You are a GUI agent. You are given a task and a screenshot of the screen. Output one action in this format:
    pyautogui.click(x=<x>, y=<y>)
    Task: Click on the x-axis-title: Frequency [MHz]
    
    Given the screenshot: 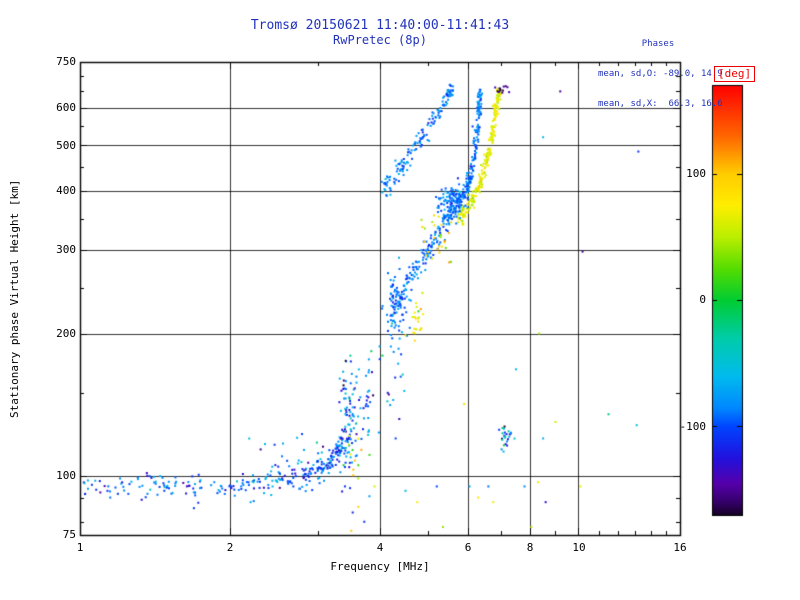 What is the action you would take?
    pyautogui.click(x=380, y=566)
    